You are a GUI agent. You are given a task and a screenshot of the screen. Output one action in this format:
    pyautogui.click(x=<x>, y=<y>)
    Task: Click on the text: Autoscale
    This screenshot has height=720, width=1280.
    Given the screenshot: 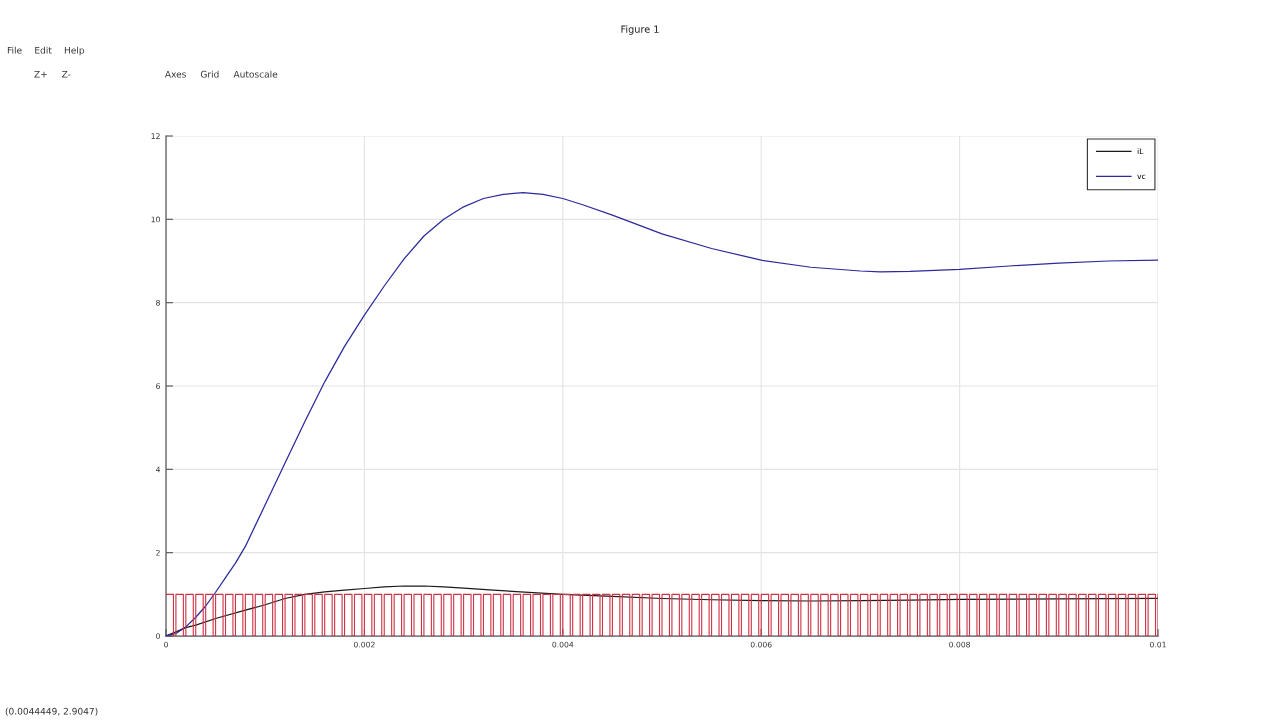 What is the action you would take?
    pyautogui.click(x=255, y=74)
    